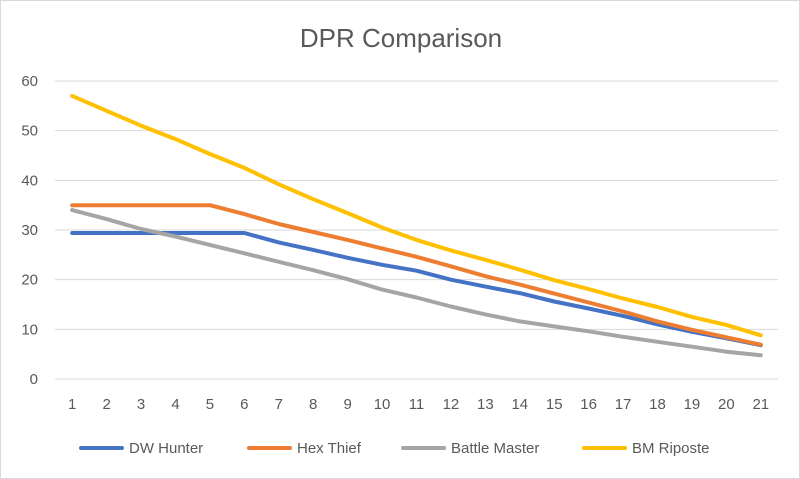 This screenshot has width=800, height=479. Describe the element at coordinates (29, 81) in the screenshot. I see `y-tick-label: 60` at that location.